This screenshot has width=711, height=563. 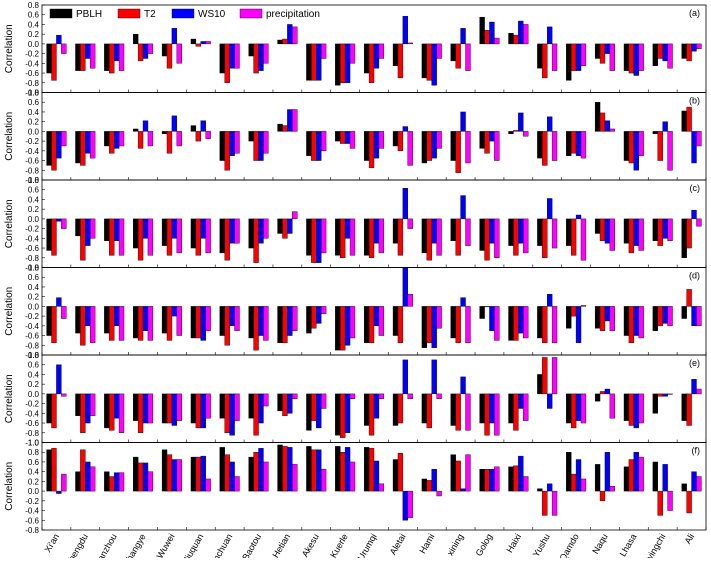 I want to click on x-tick-label: Qamdo, so click(x=568, y=545).